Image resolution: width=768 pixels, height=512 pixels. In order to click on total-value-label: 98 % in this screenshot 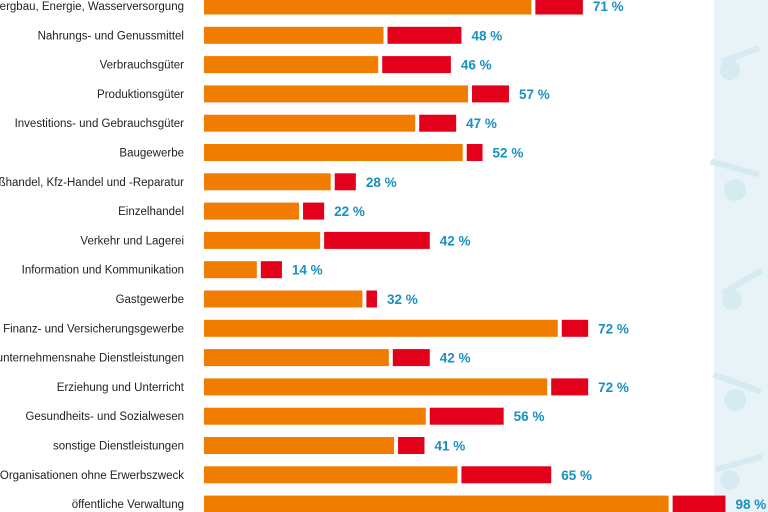, I will do `click(750, 504)`.